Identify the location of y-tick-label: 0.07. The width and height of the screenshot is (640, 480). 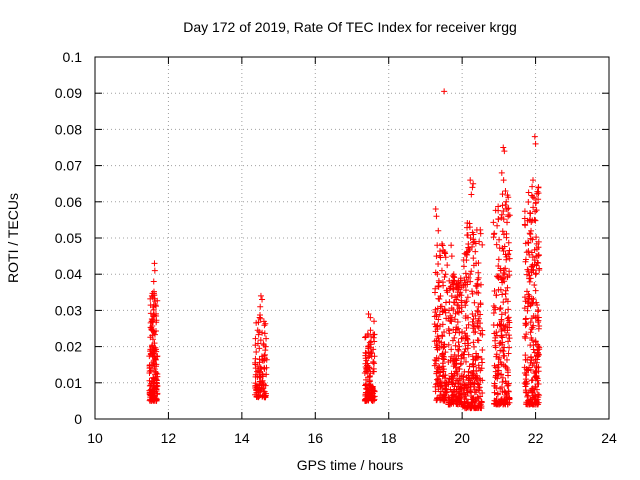
(68, 166).